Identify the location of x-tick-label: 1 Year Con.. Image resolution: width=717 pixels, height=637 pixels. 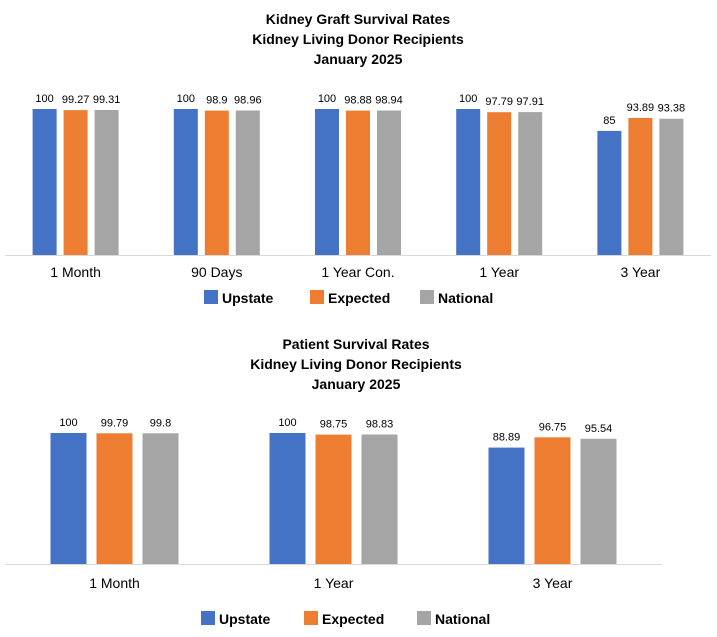
(357, 272).